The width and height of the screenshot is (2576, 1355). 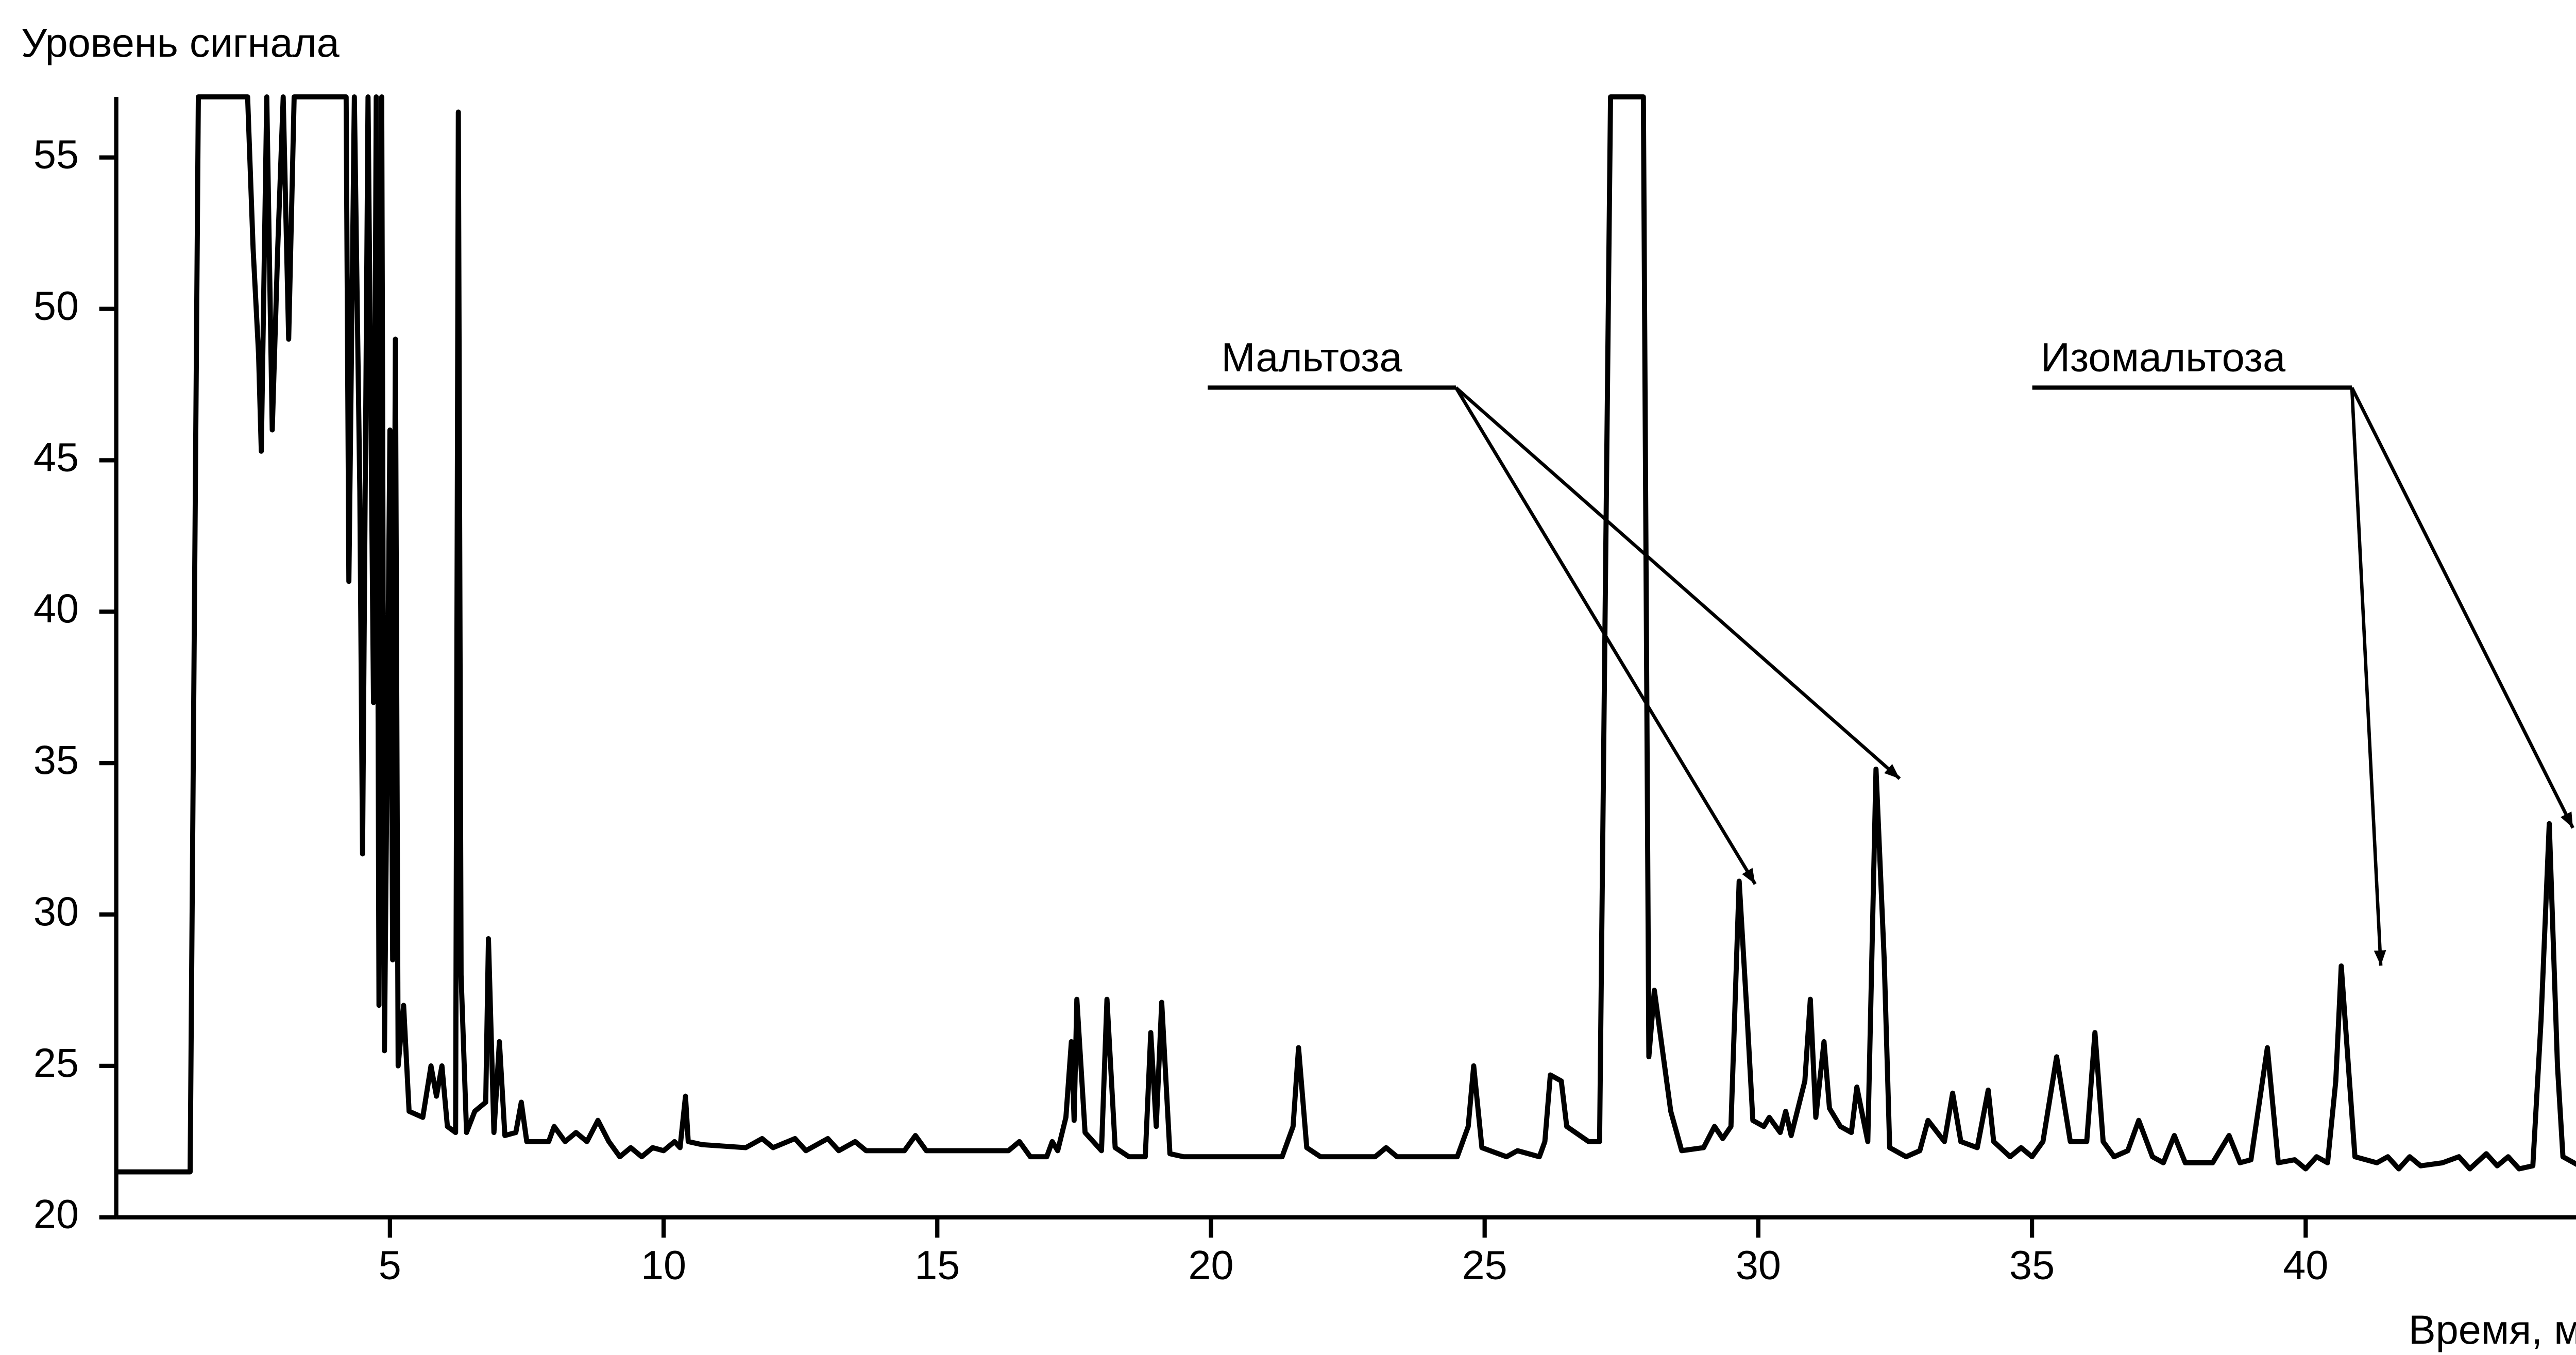 What do you see at coordinates (56, 457) in the screenshot?
I see `y-tick-label: 45` at bounding box center [56, 457].